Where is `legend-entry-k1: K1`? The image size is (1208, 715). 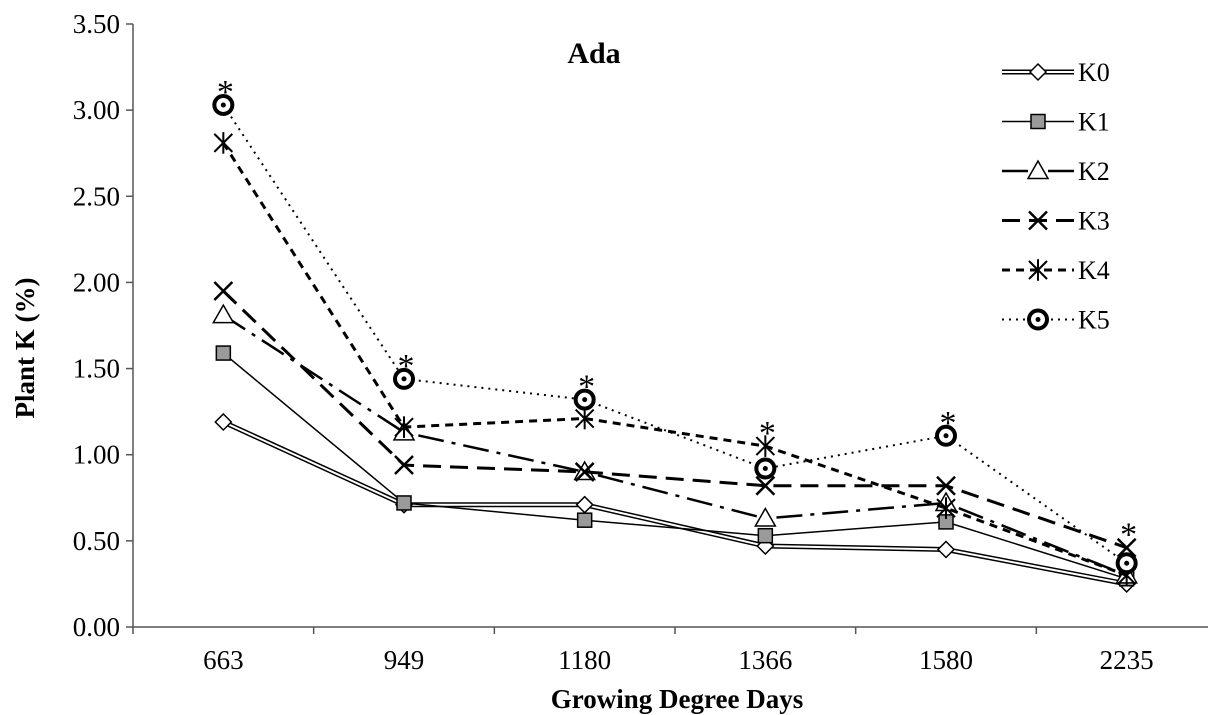
legend-entry-k1: K1 is located at coordinates (1056, 122).